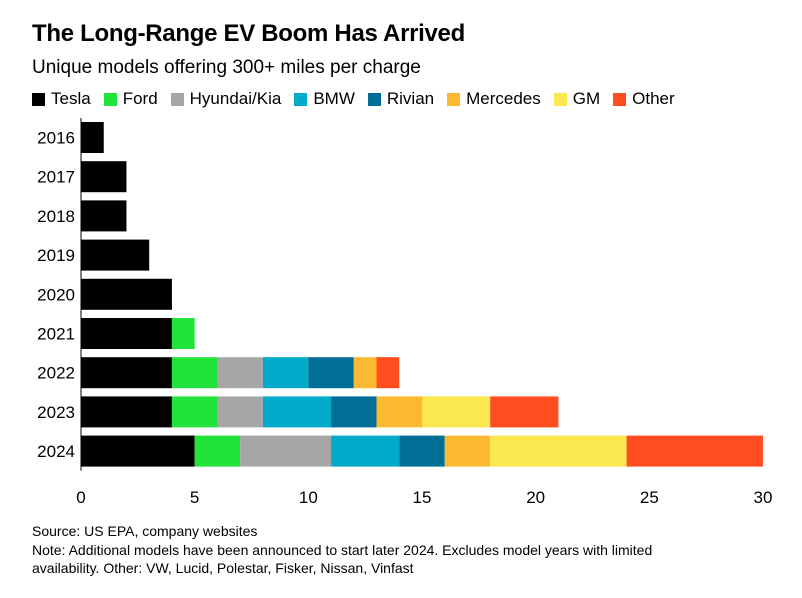 This screenshot has width=802, height=598. I want to click on legend-item: Hyundai/Kia, so click(226, 99).